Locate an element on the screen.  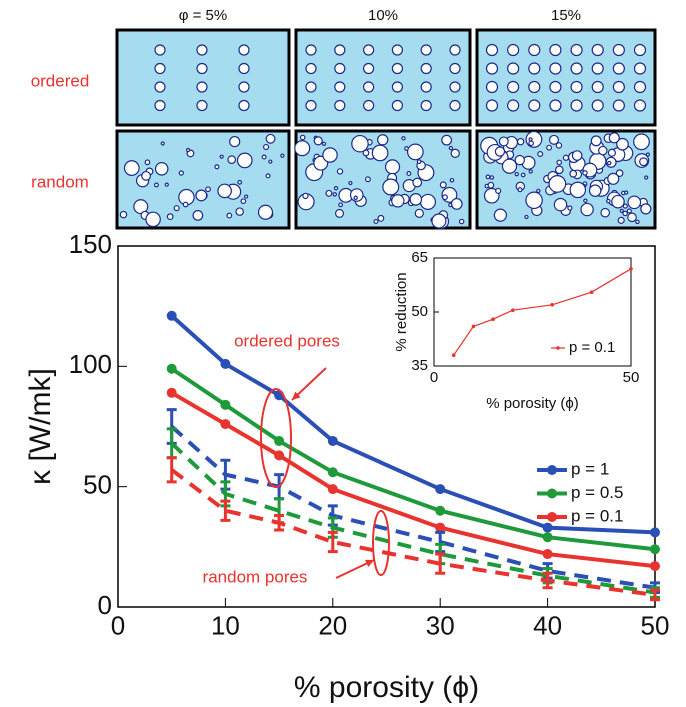
pore-panel is located at coordinates (566, 77).